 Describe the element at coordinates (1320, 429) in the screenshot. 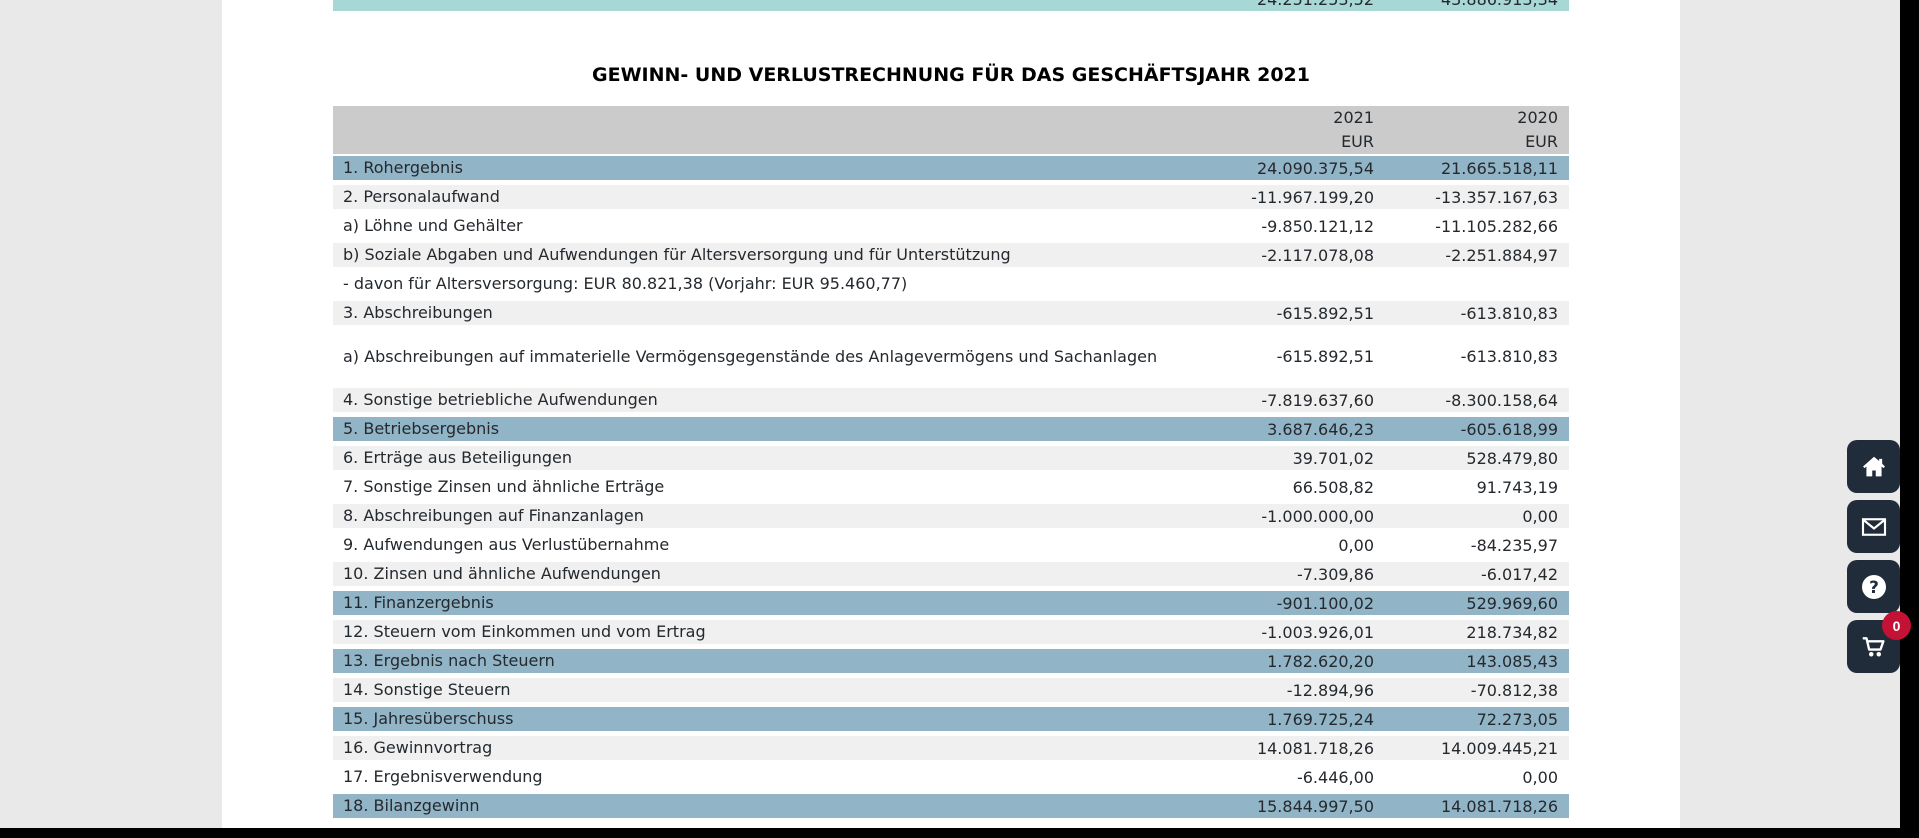

I see `row-value-2021: 3.687.646,23` at that location.